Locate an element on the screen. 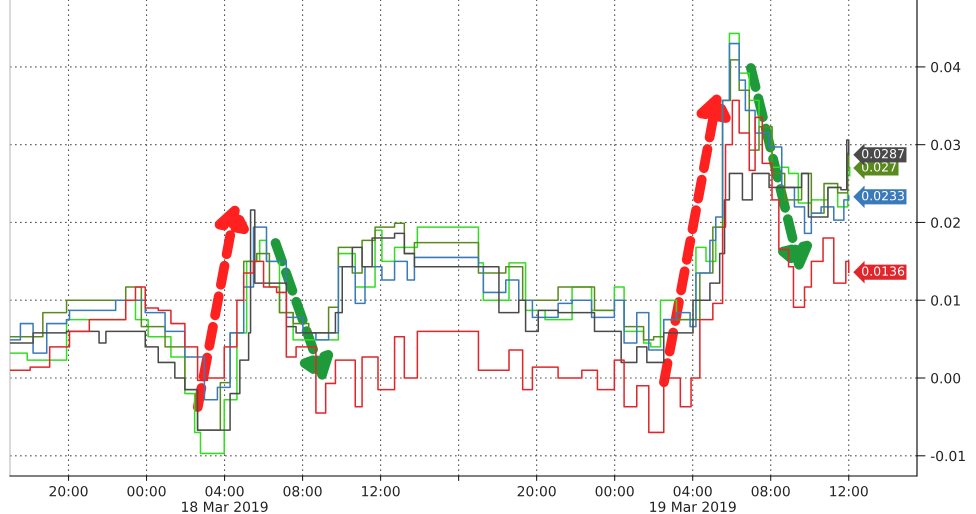  y-tick-label: 0.00 is located at coordinates (945, 378).